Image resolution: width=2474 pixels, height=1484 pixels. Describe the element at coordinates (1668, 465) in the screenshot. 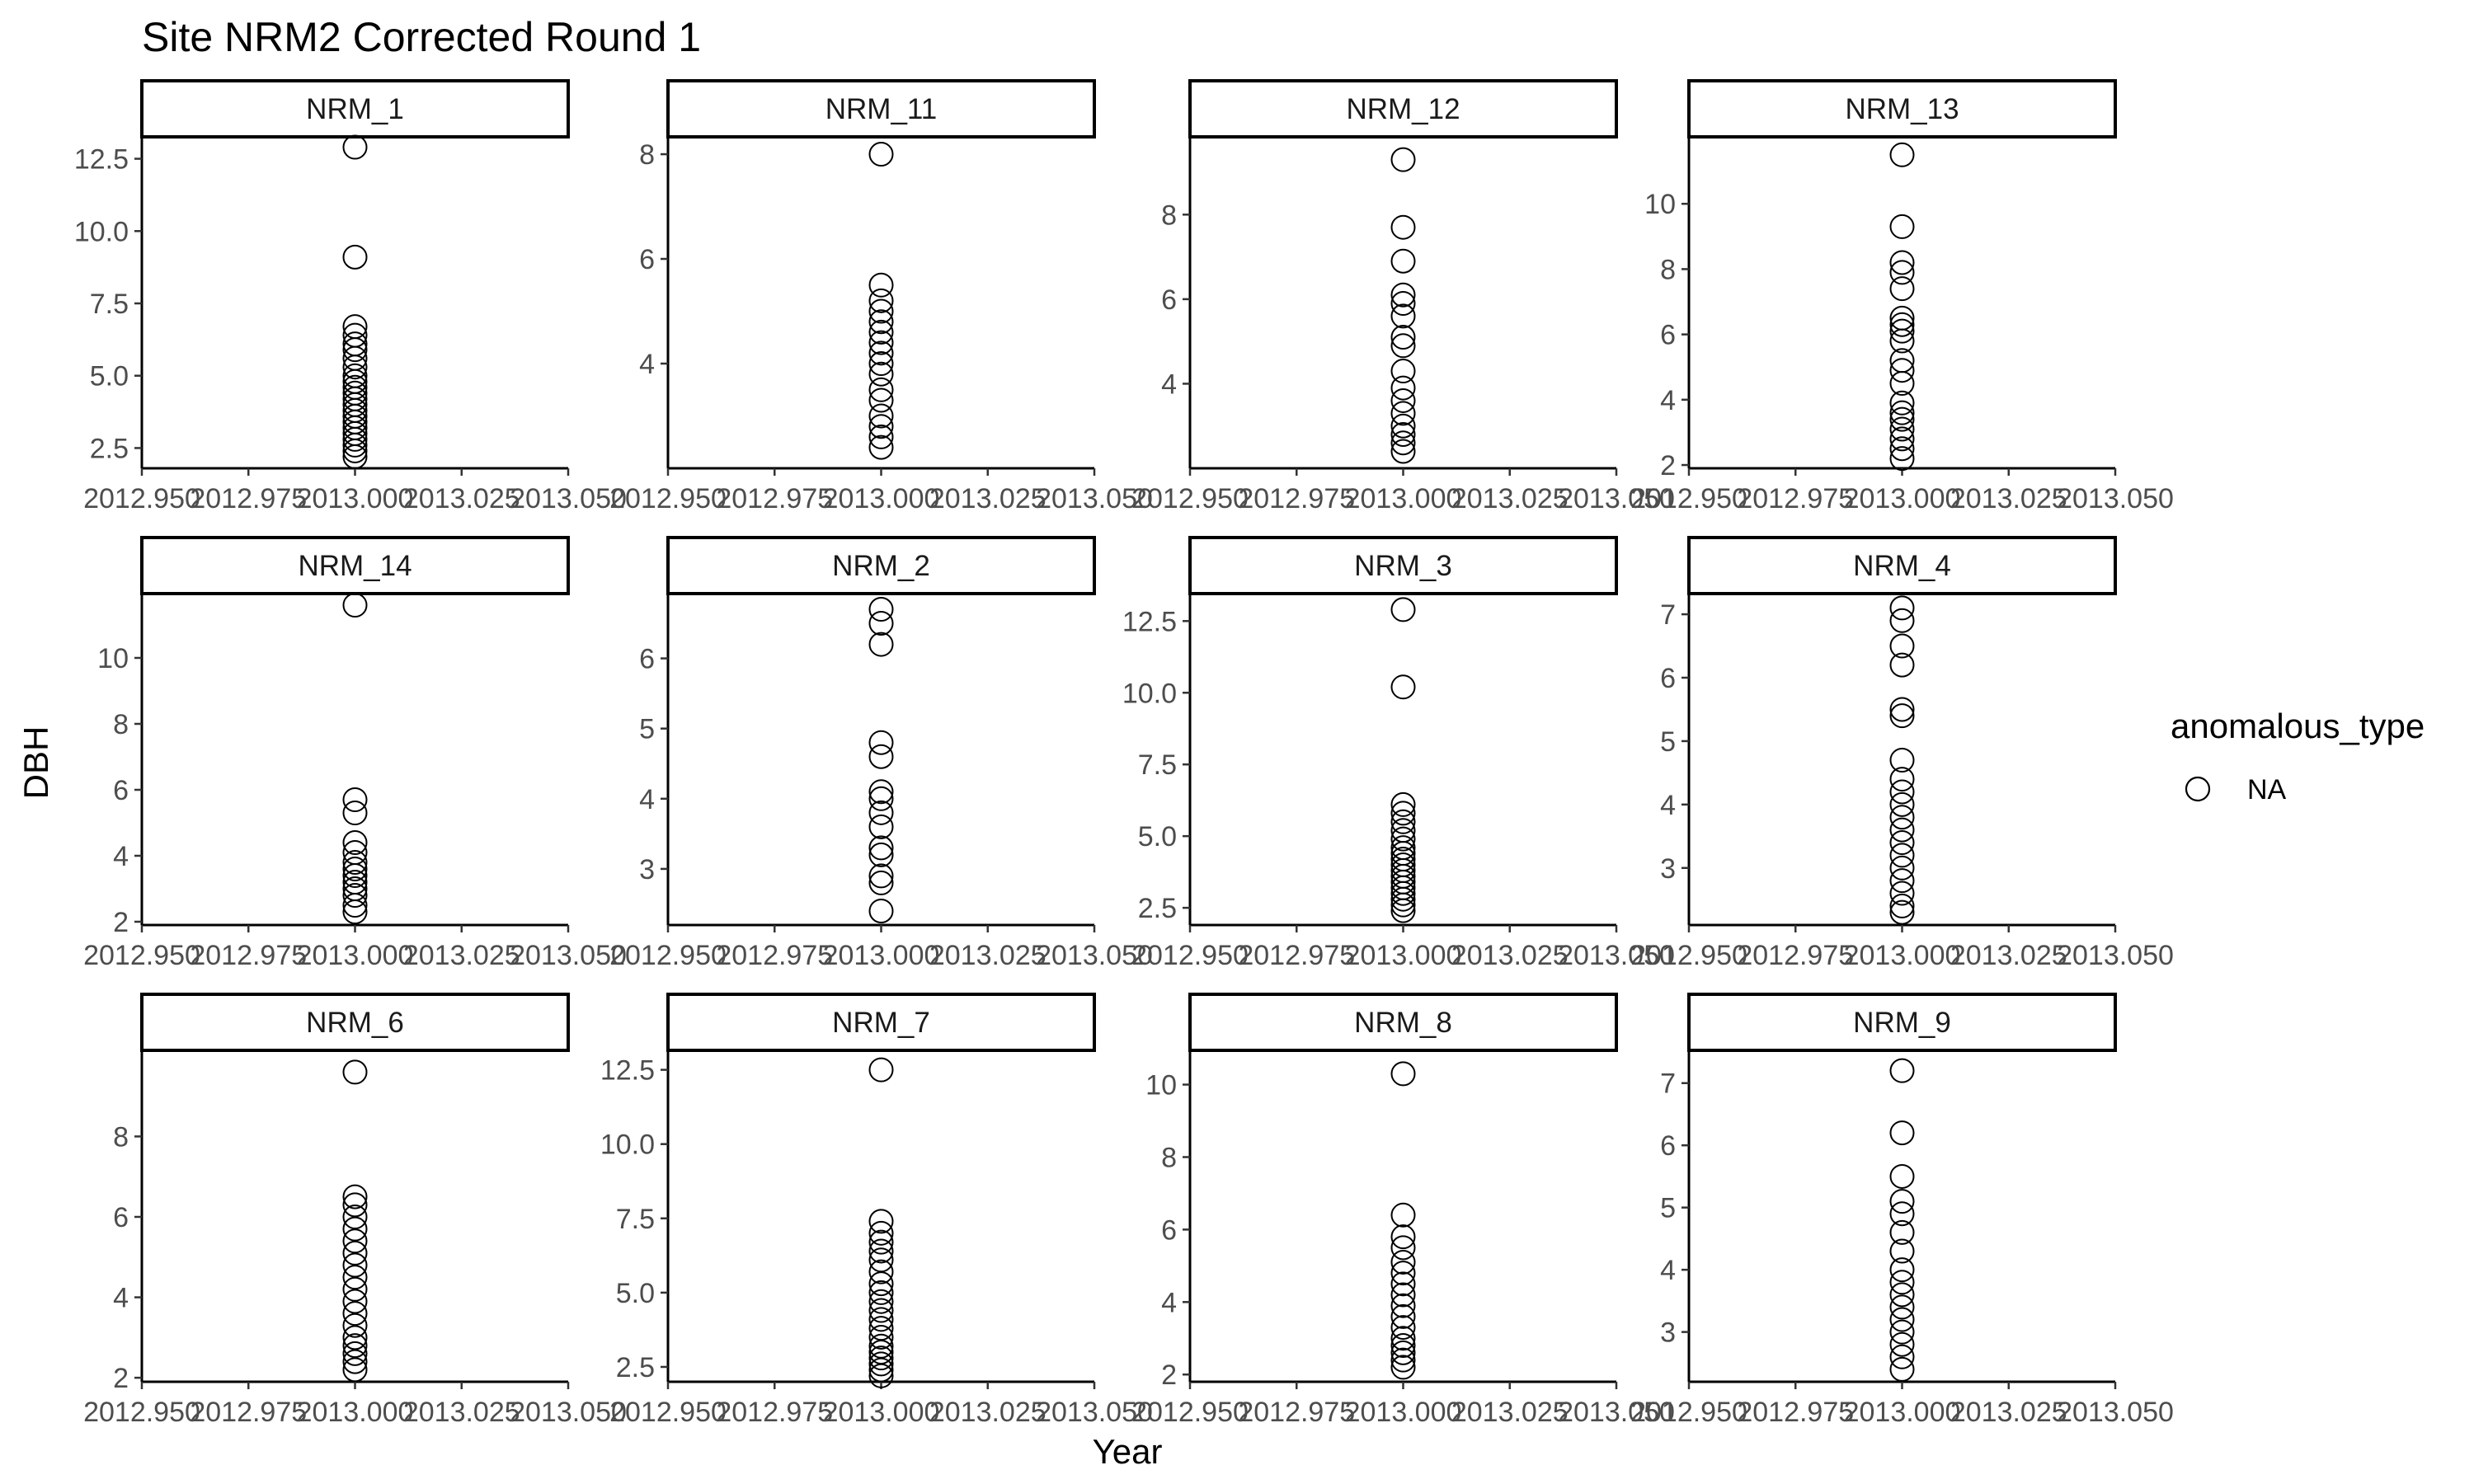

I see `y-tick-label: 2` at that location.